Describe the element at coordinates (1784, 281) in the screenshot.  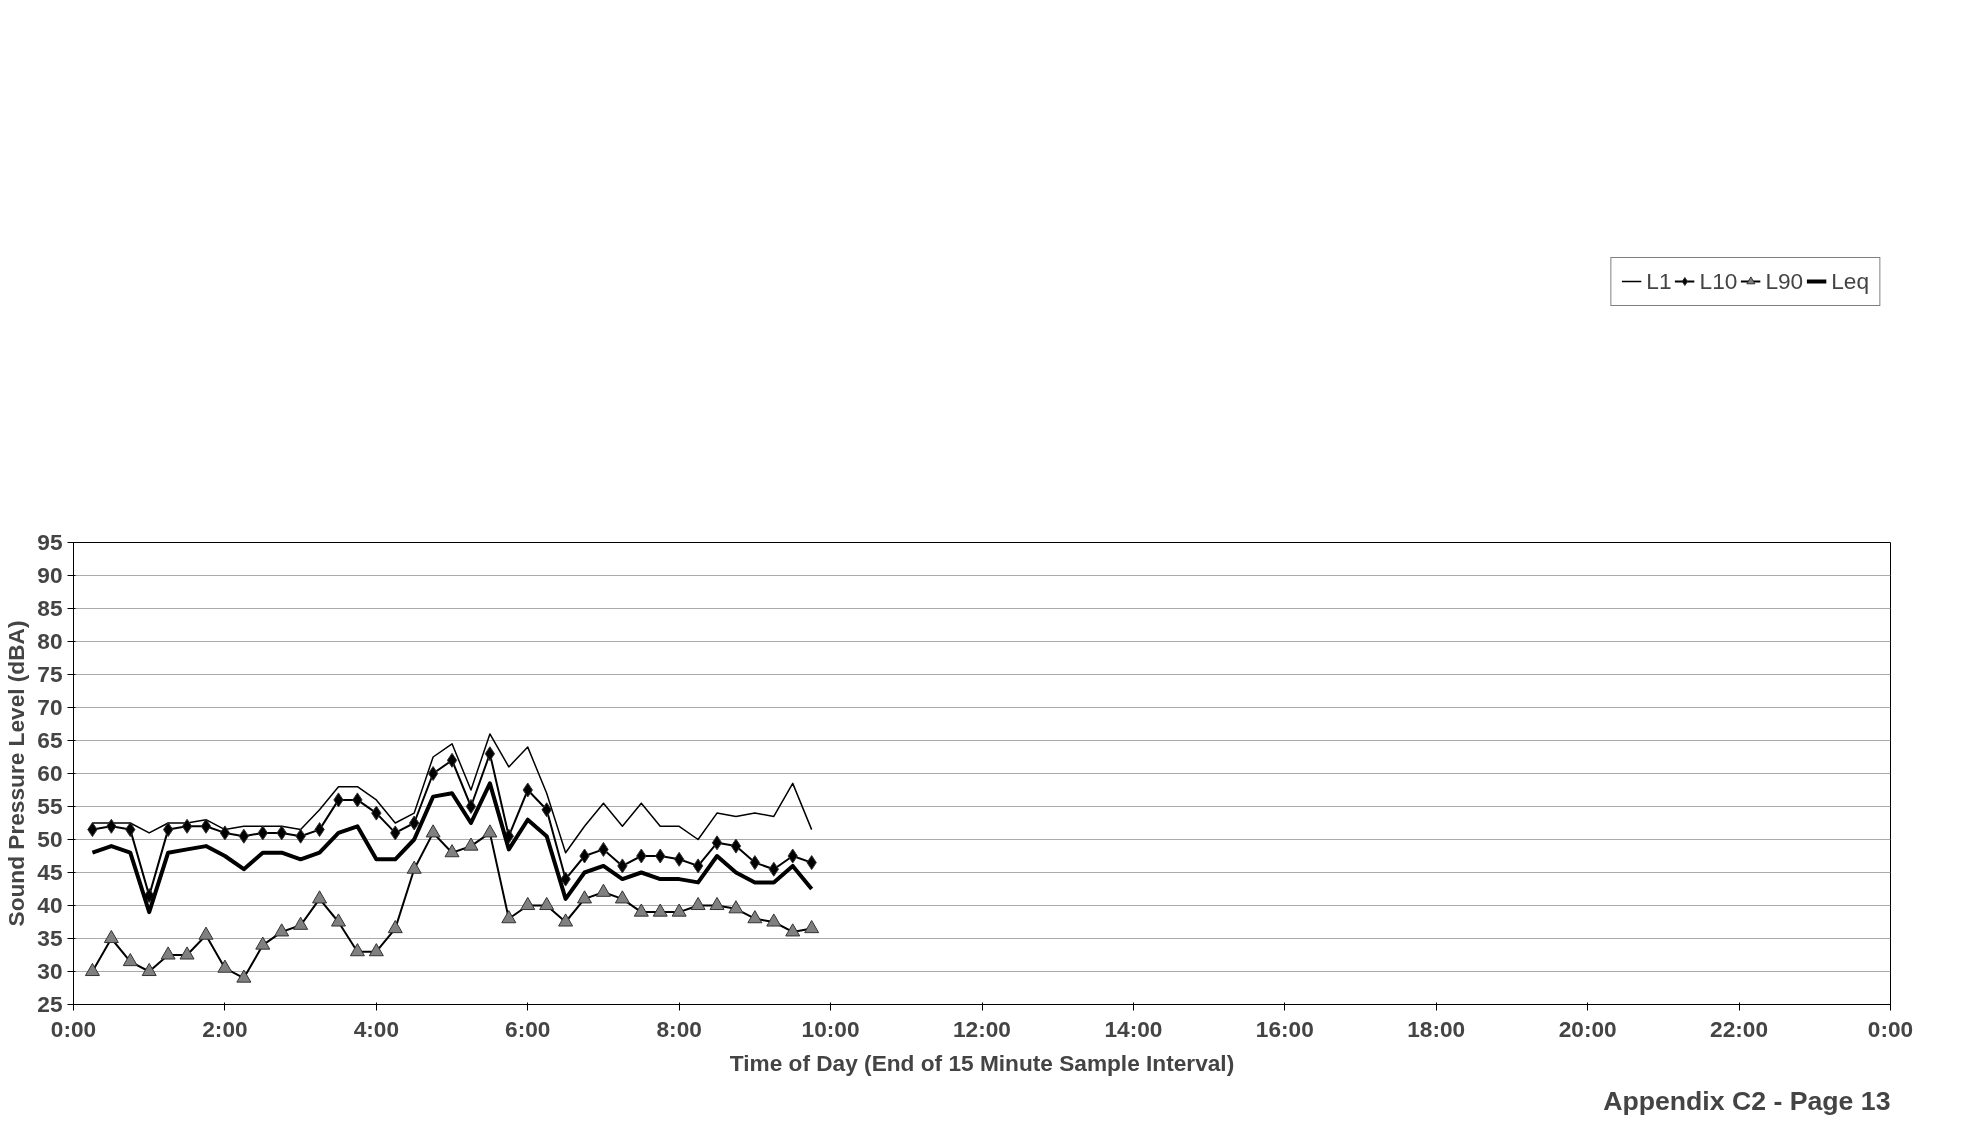
I see `legend-label: L90` at that location.